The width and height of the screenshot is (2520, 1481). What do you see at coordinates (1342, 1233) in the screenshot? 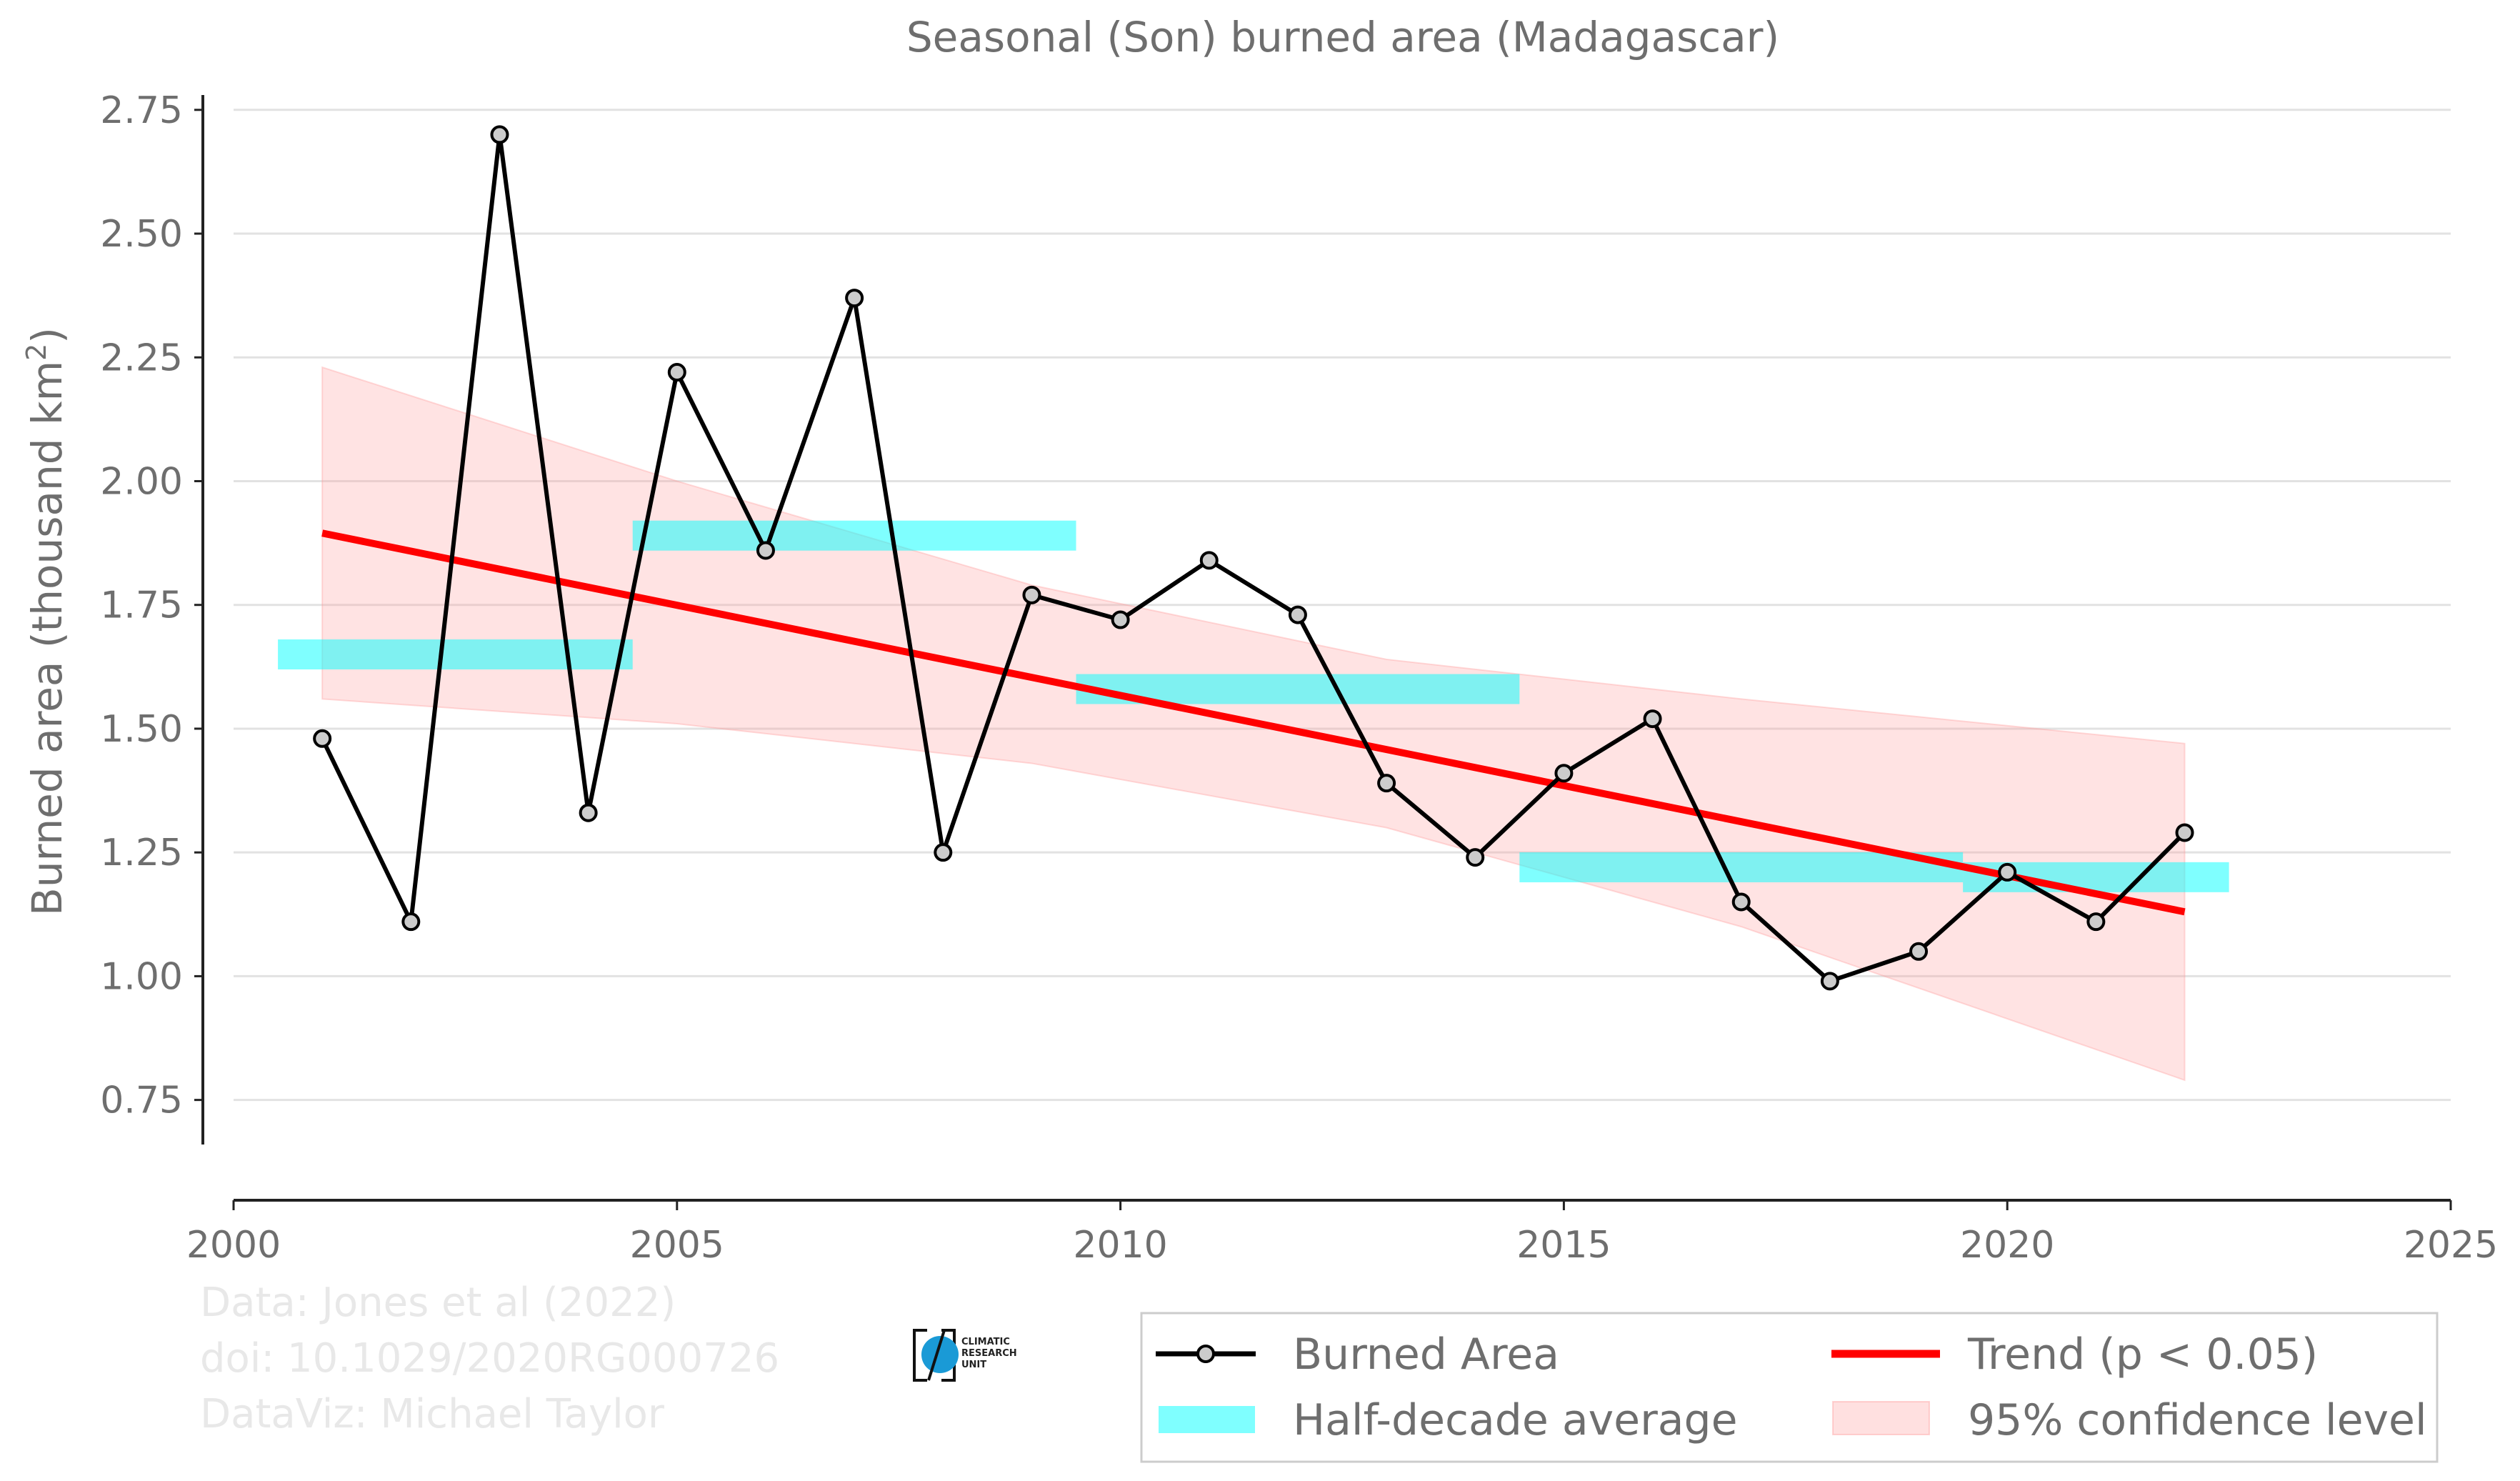
I see `x-ticks: 2000 2005 2010 2015 2020 2025` at bounding box center [1342, 1233].